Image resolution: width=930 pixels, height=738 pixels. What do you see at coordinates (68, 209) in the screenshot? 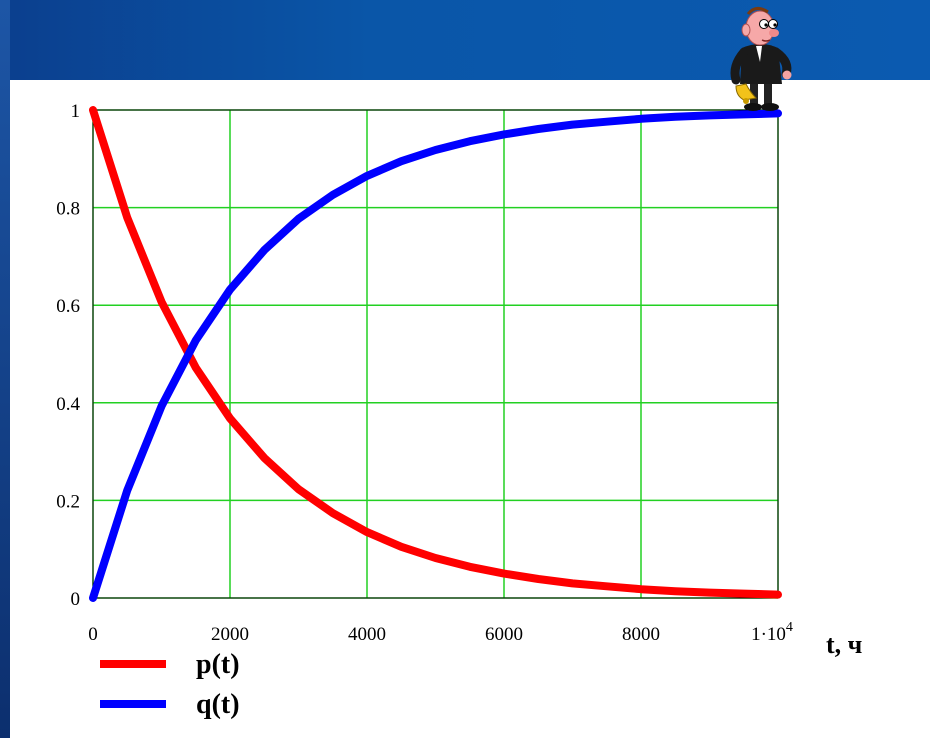
I see `y-tick-label-4: 0.8` at bounding box center [68, 209].